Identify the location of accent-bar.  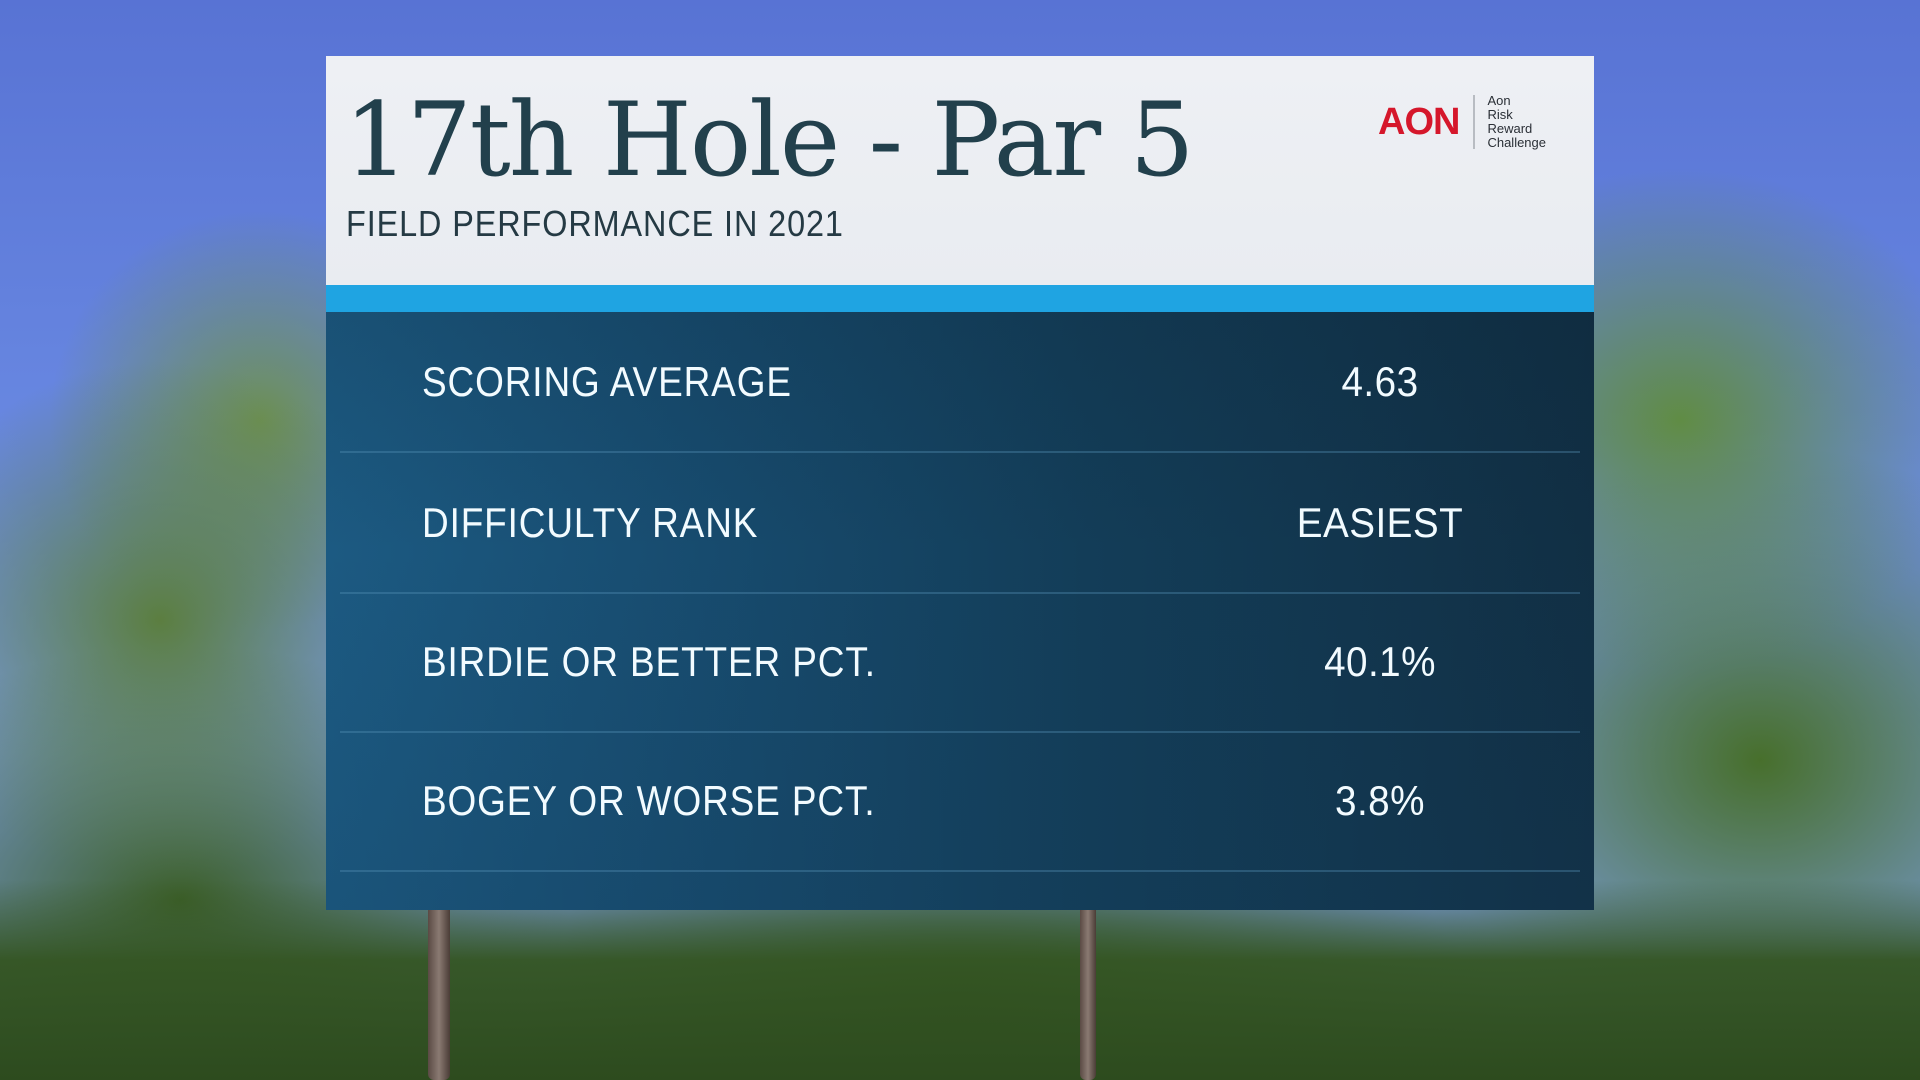
(960, 298).